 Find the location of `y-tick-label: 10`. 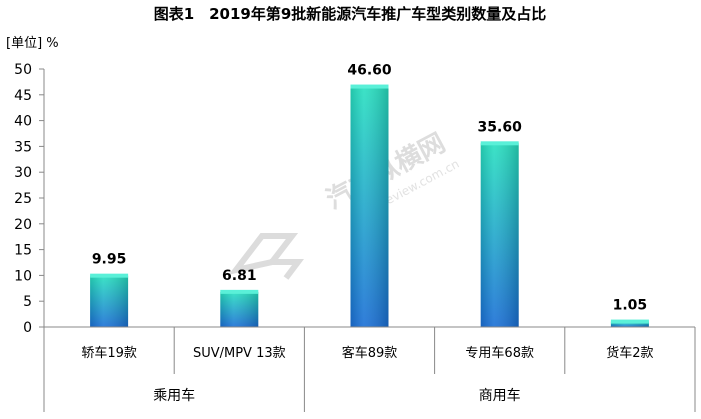

y-tick-label: 10 is located at coordinates (23, 276).